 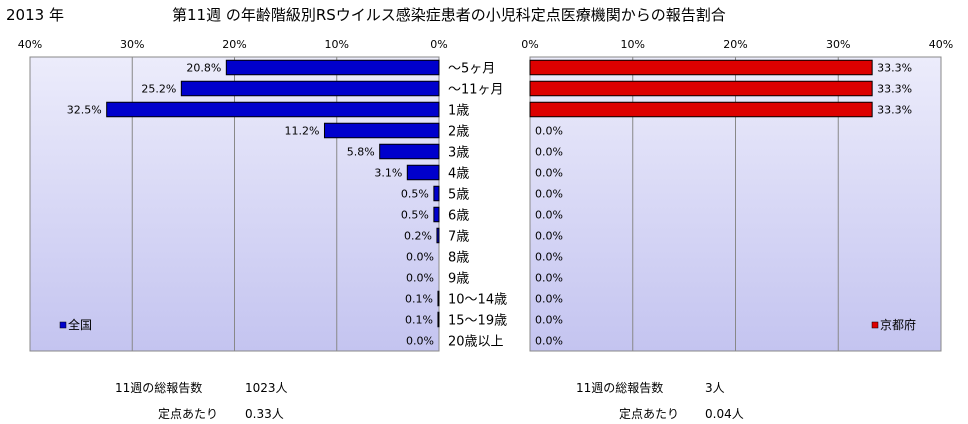 What do you see at coordinates (35, 15) in the screenshot?
I see `year-label: 2013 年` at bounding box center [35, 15].